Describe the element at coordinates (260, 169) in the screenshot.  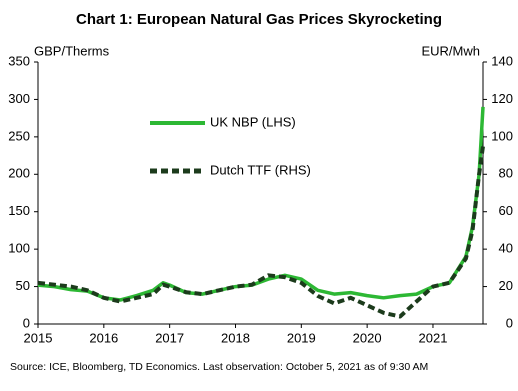
I see `legend-label: Dutch TTF (RHS)` at that location.